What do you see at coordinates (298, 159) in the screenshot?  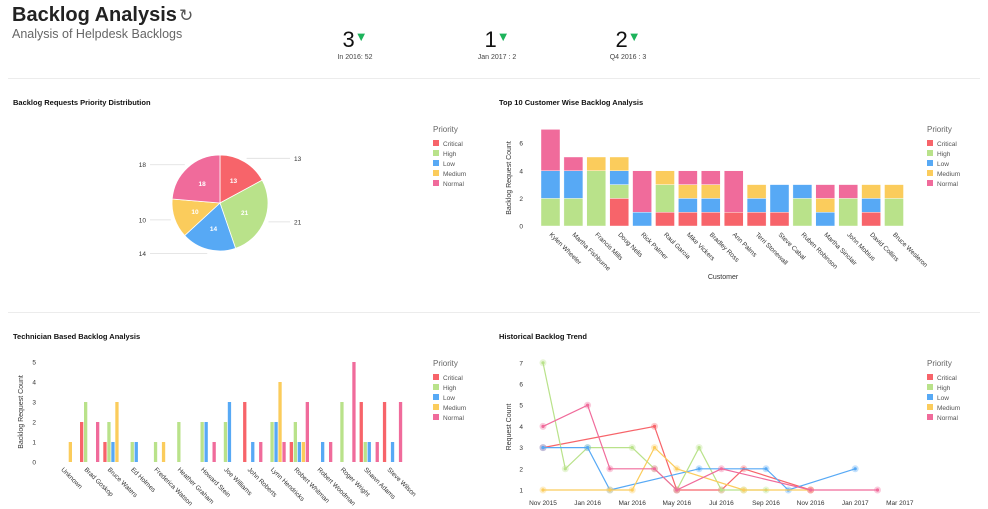 I see `pie-outer-label: 13` at bounding box center [298, 159].